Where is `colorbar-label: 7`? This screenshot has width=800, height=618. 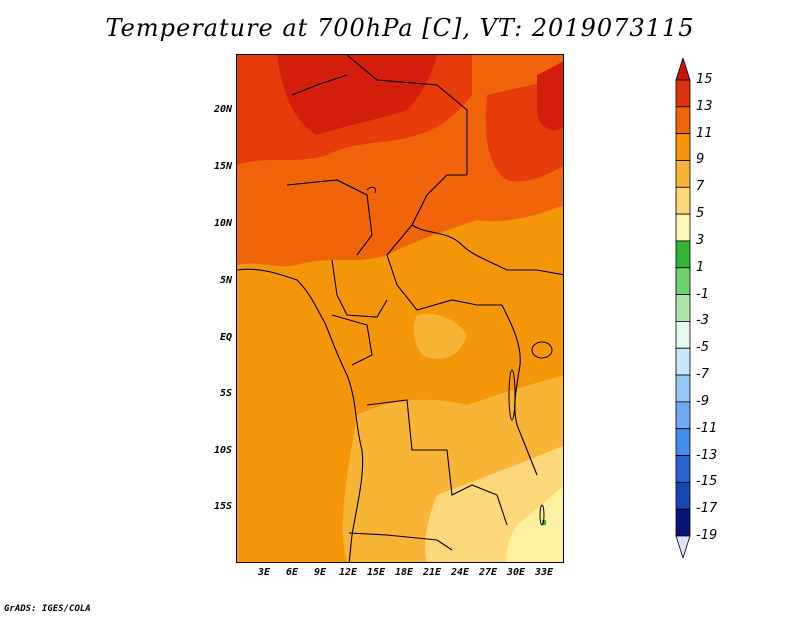
colorbar-label: 7 is located at coordinates (700, 187).